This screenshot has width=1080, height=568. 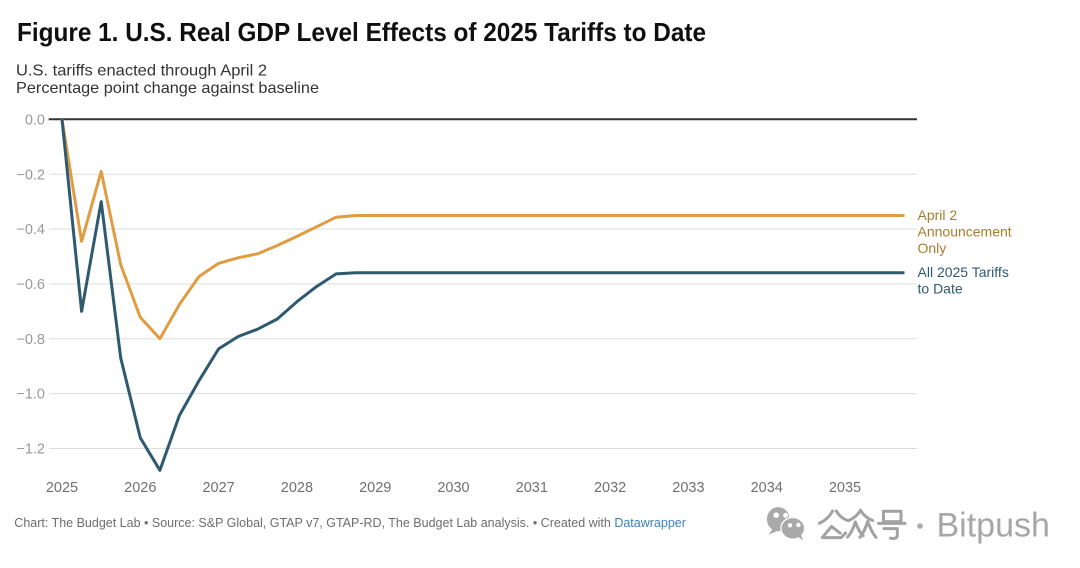 I want to click on svg-text: 2033, so click(x=688, y=488).